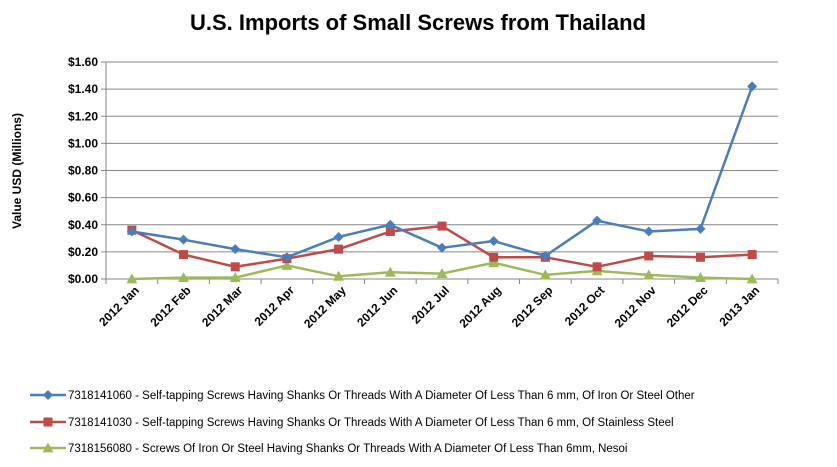 This screenshot has width=837, height=467. Describe the element at coordinates (83, 252) in the screenshot. I see `y-tick-label: $0.20` at that location.